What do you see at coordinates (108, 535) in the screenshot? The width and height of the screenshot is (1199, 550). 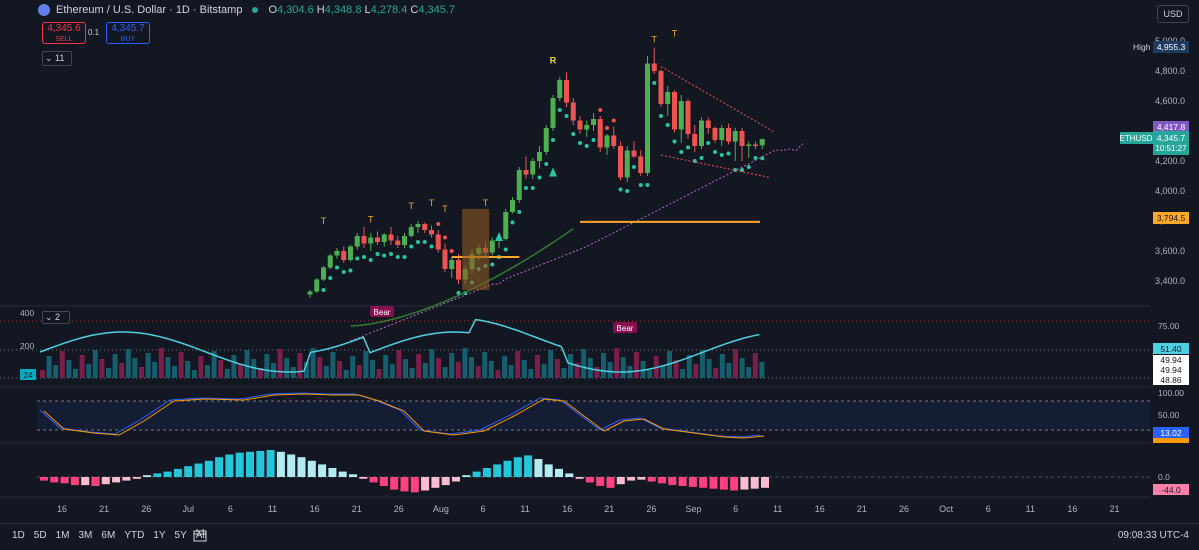 I see `range-button-6m: 6M` at bounding box center [108, 535].